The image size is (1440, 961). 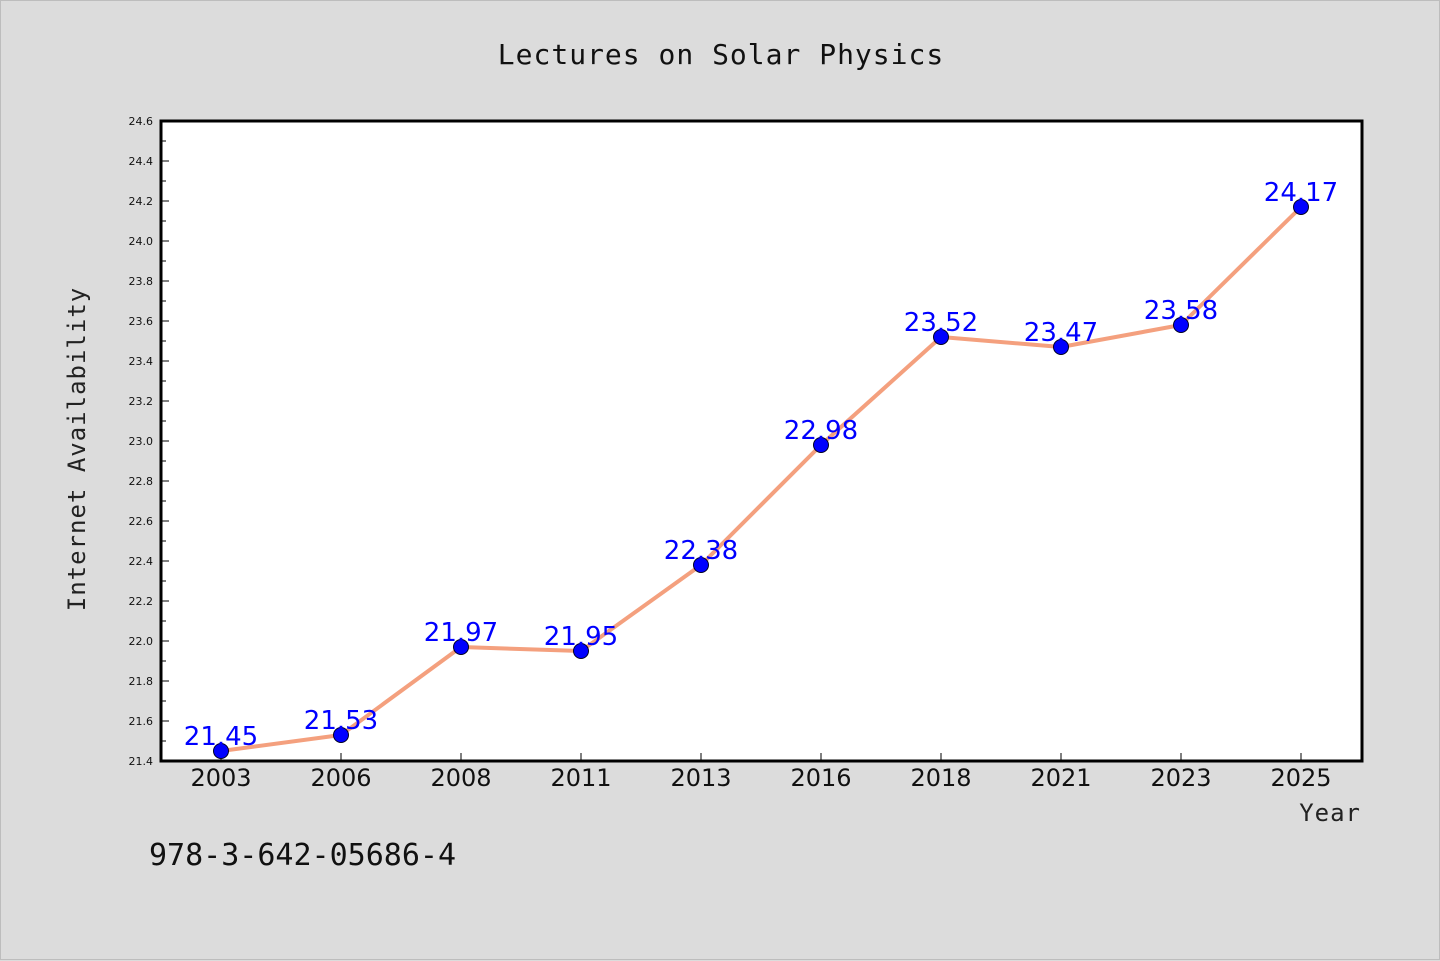 What do you see at coordinates (141, 601) in the screenshot?
I see `y-tick-label: 22.2` at bounding box center [141, 601].